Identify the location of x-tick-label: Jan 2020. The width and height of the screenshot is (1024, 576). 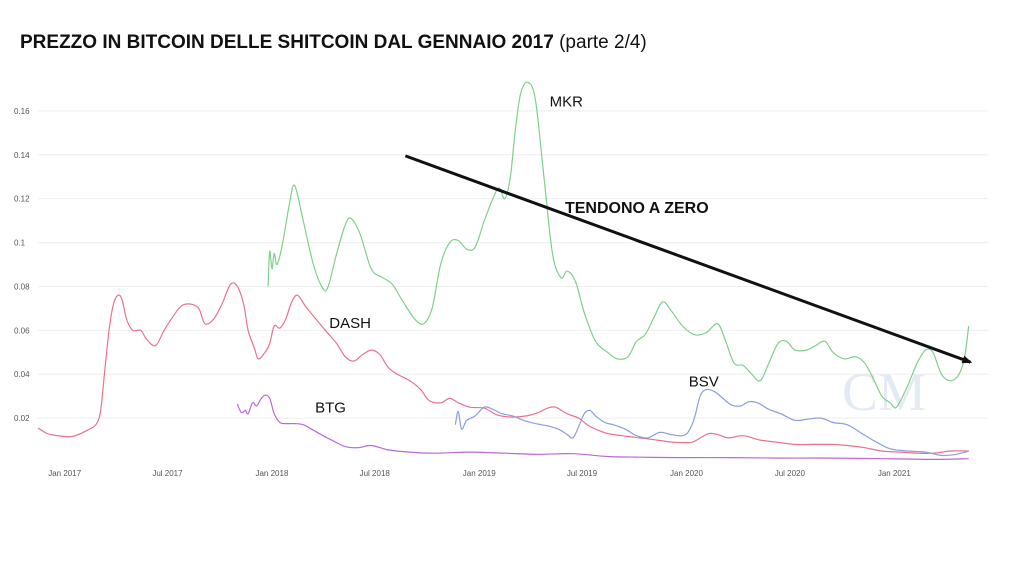
(686, 473).